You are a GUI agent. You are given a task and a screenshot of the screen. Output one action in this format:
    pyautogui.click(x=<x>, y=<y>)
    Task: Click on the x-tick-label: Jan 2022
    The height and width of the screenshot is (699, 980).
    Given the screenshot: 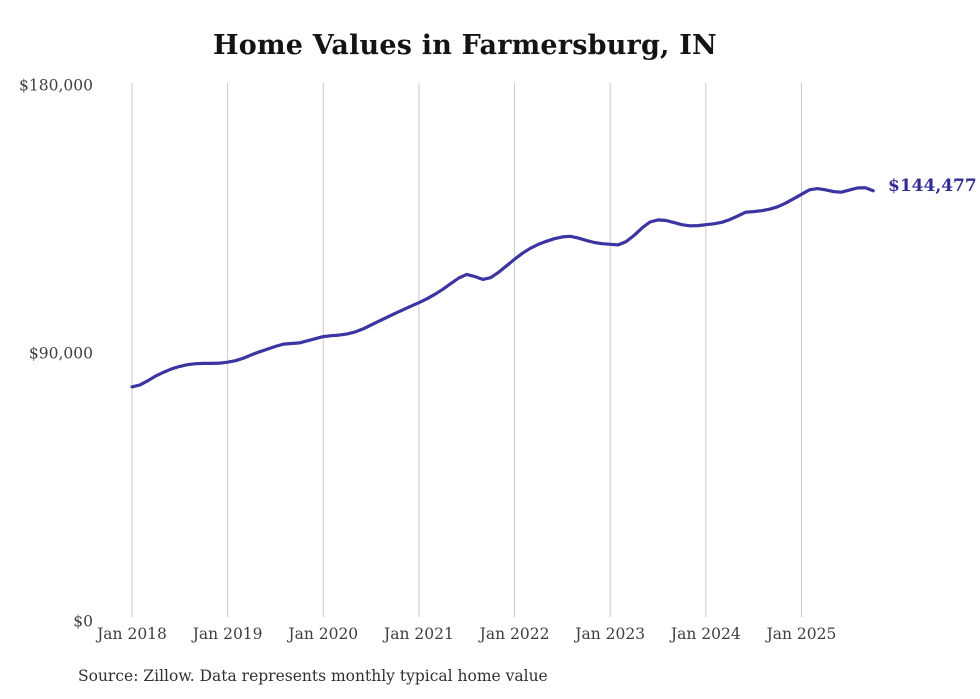 What is the action you would take?
    pyautogui.click(x=514, y=634)
    